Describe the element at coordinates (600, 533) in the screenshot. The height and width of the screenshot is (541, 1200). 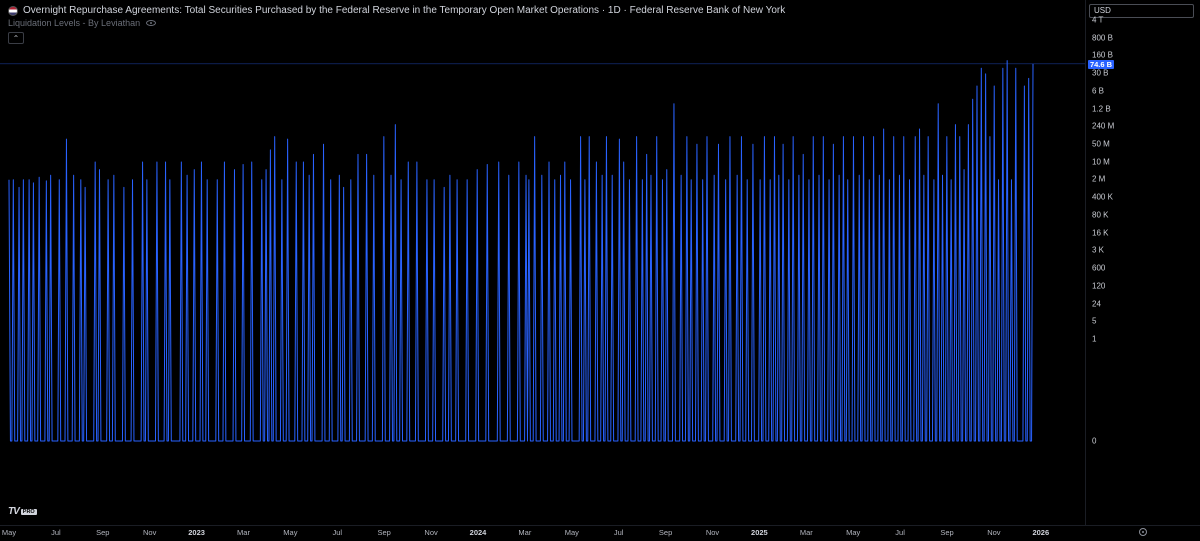
I see `time-axis` at that location.